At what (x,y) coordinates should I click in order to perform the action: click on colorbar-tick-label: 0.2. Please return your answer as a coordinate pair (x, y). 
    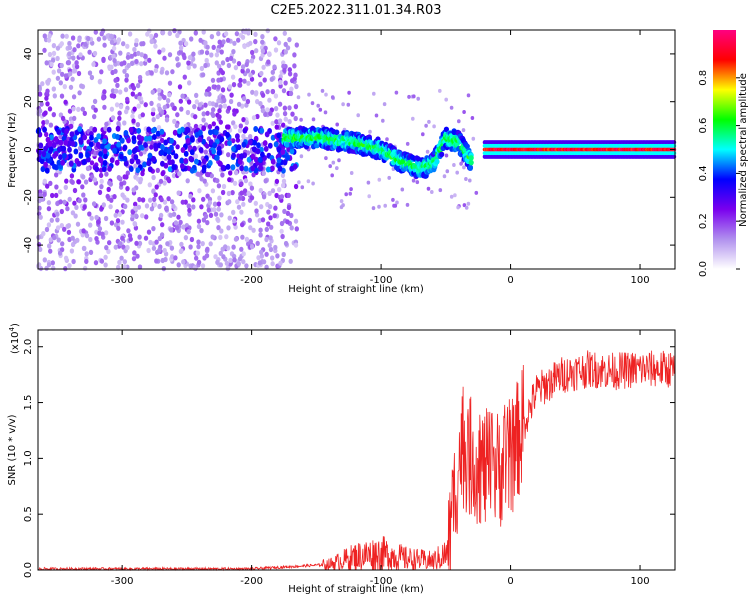
    Looking at the image, I should click on (703, 221).